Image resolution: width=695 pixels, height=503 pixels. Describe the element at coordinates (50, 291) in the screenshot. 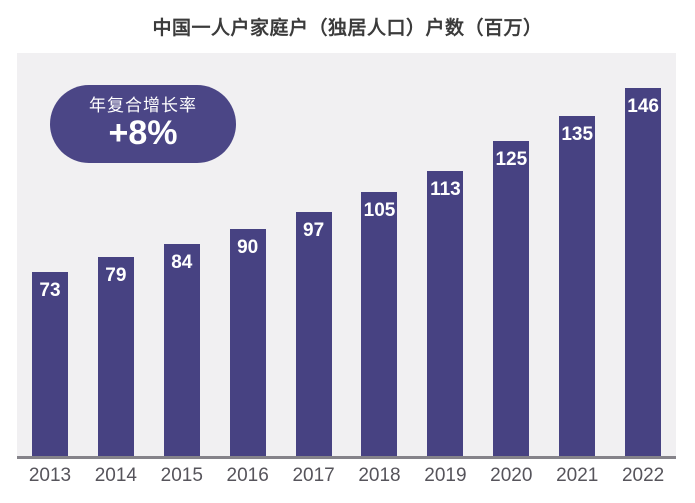

I see `bar-value-label: 73` at that location.